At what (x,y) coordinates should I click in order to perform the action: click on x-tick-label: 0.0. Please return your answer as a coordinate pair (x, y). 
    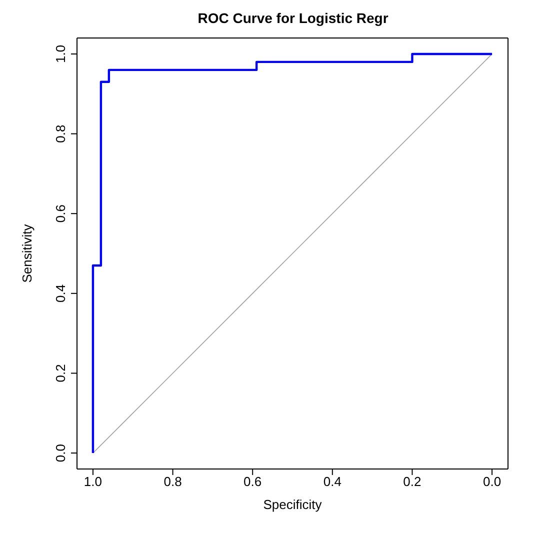
    Looking at the image, I should click on (492, 482).